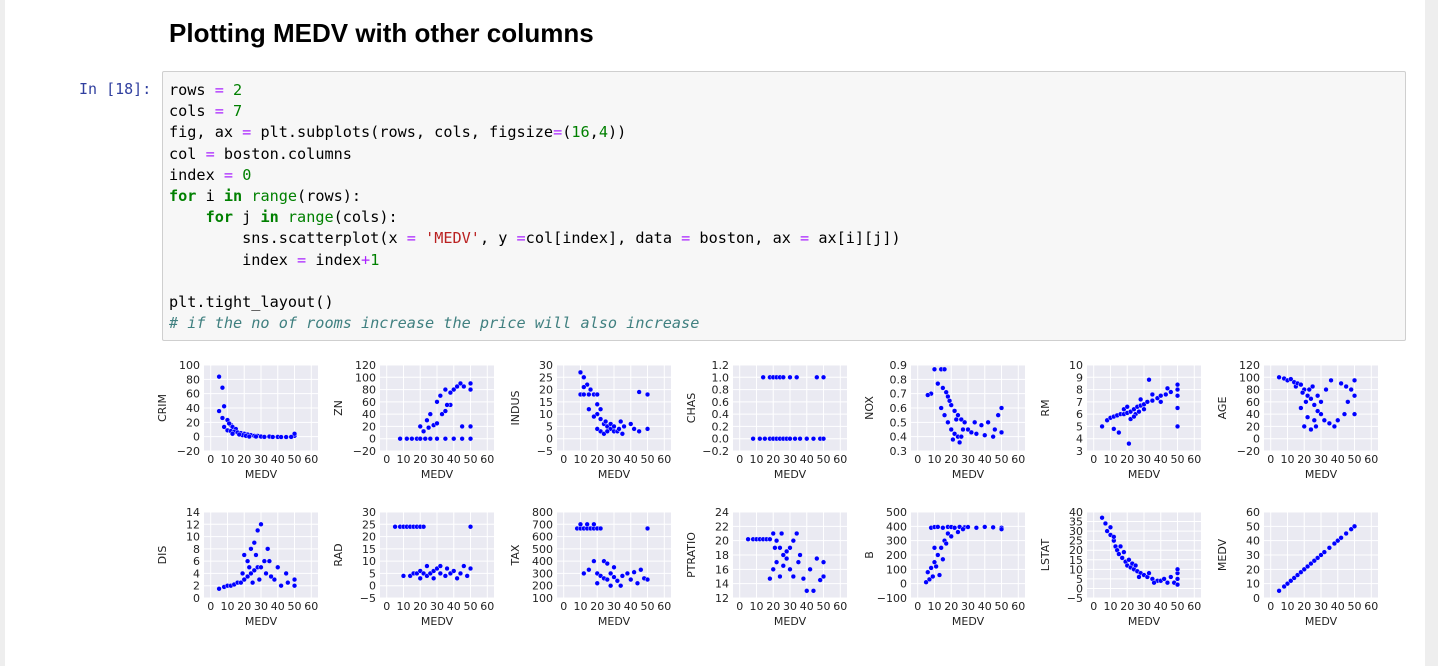 The height and width of the screenshot is (666, 1438). What do you see at coordinates (437, 459) in the screenshot?
I see `x-tick-label: 30` at bounding box center [437, 459].